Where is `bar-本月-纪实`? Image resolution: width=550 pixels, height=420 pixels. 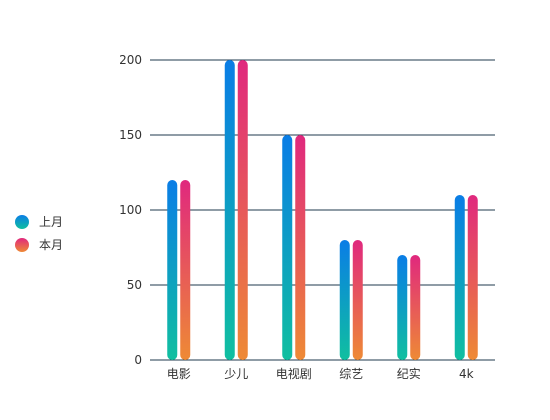
bar-本月-纪实 is located at coordinates (415, 307).